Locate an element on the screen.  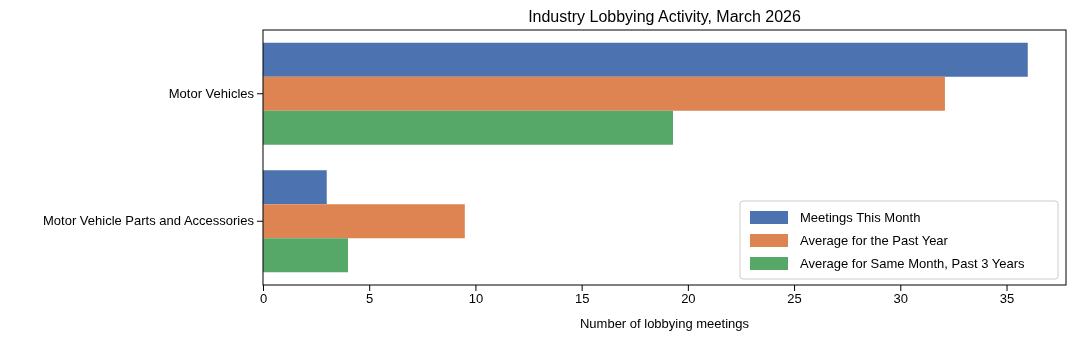
chart-title: Industry Lobbying Activity, March 2026 is located at coordinates (664, 16).